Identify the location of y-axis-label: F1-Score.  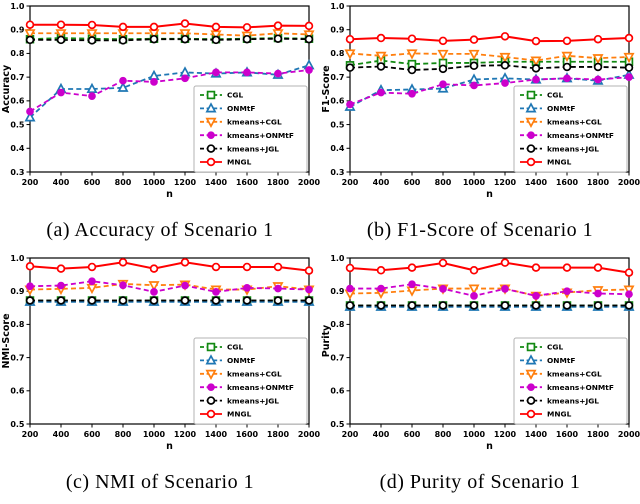
(326, 88).